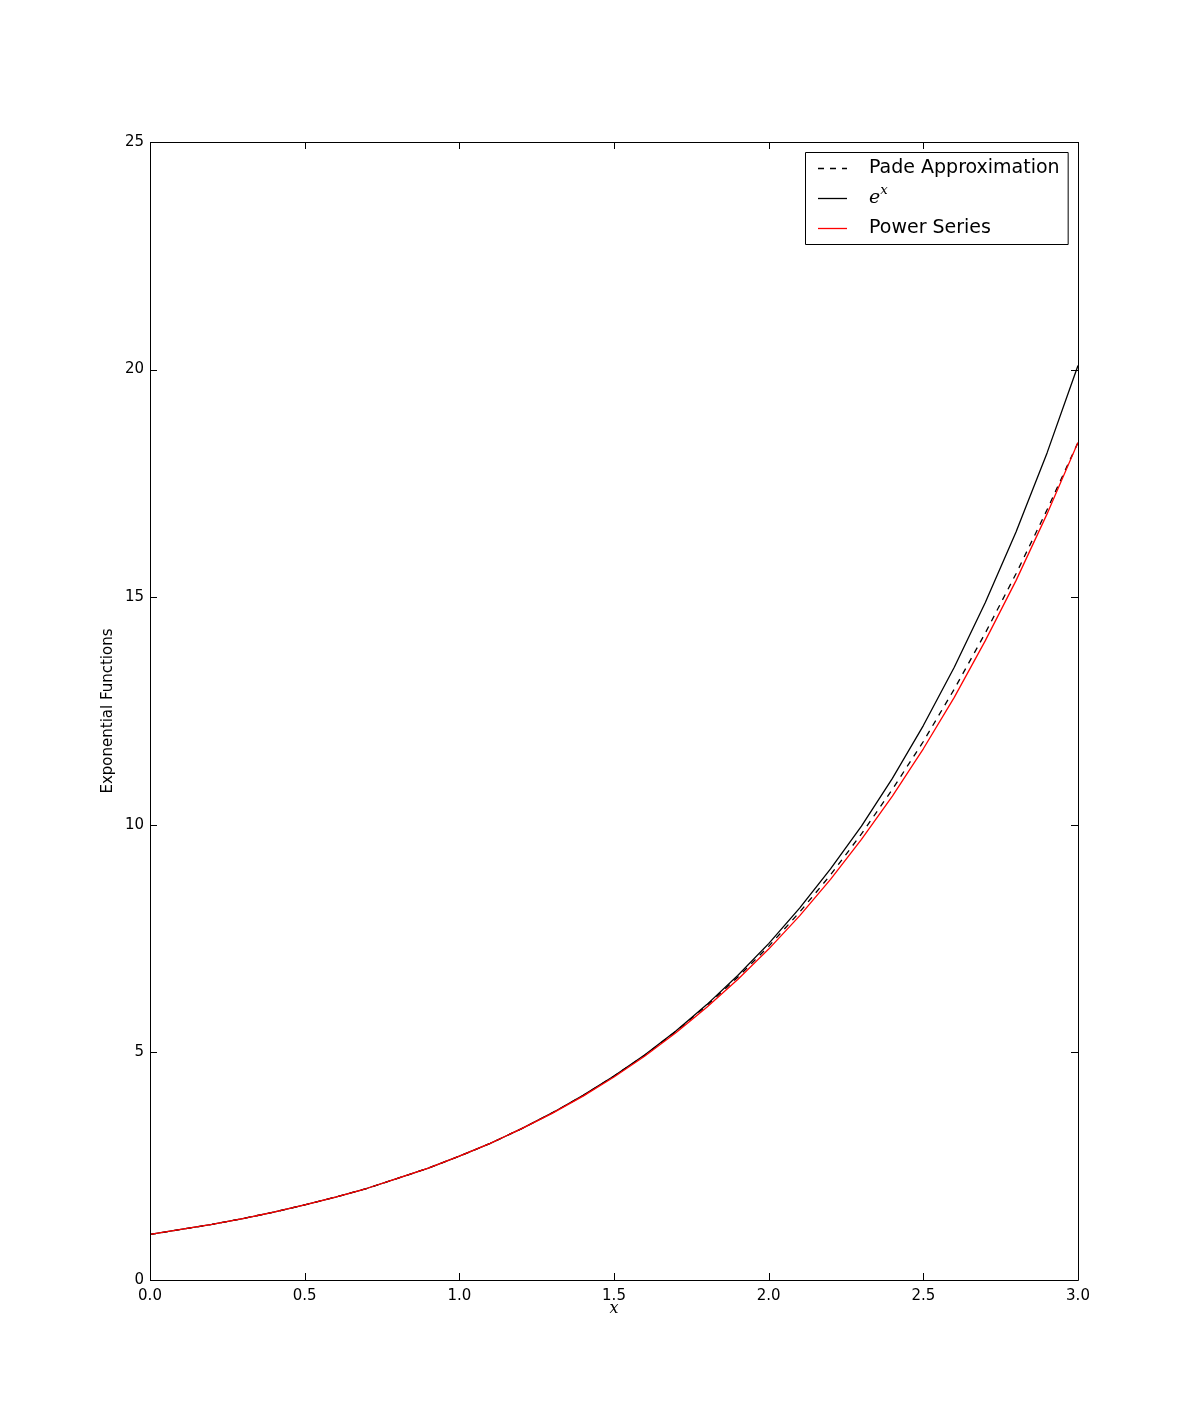  What do you see at coordinates (923, 1294) in the screenshot?
I see `x-tick-label: 2.5` at bounding box center [923, 1294].